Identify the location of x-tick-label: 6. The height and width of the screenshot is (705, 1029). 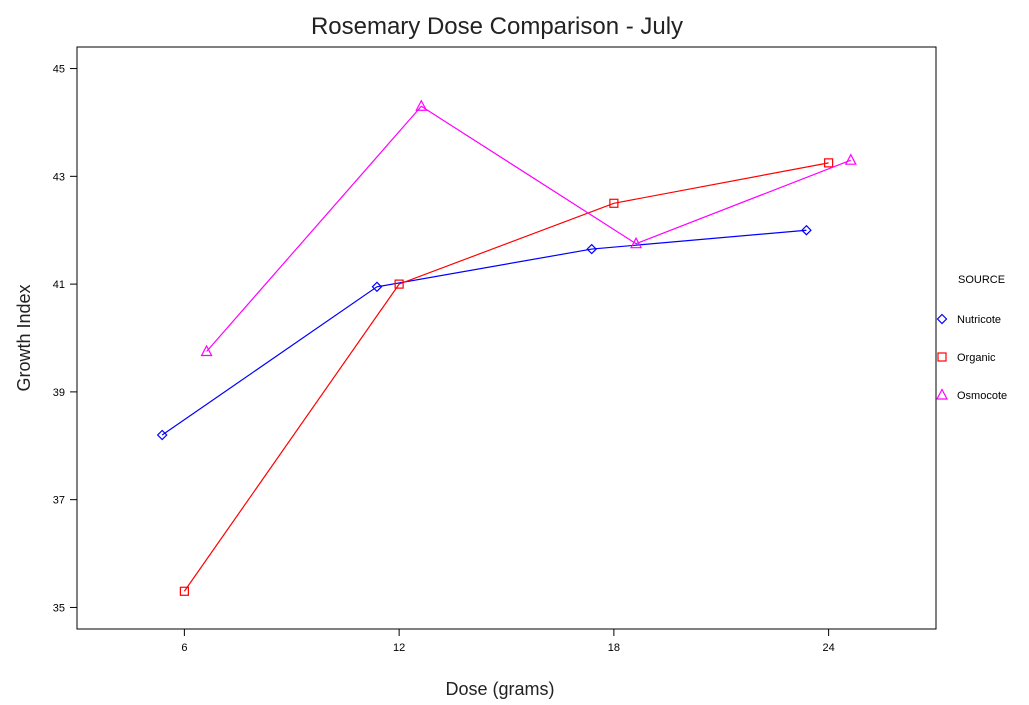
(184, 648).